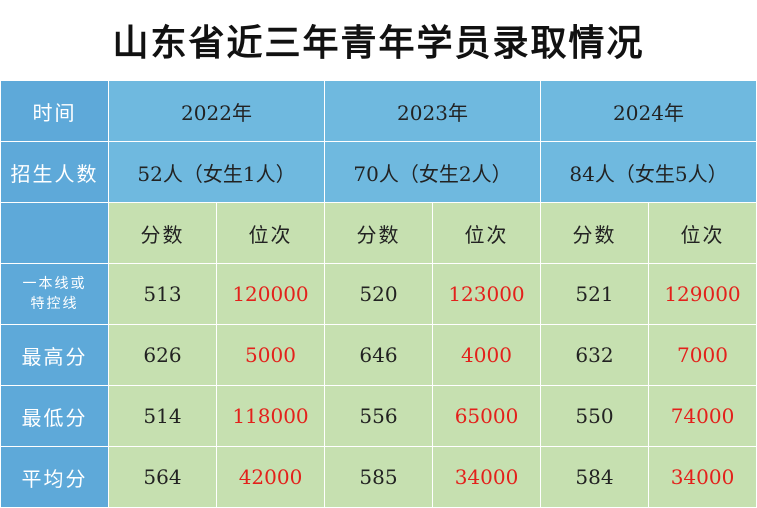 The image size is (757, 508). What do you see at coordinates (162, 233) in the screenshot?
I see `score-header-2022: 分数` at bounding box center [162, 233].